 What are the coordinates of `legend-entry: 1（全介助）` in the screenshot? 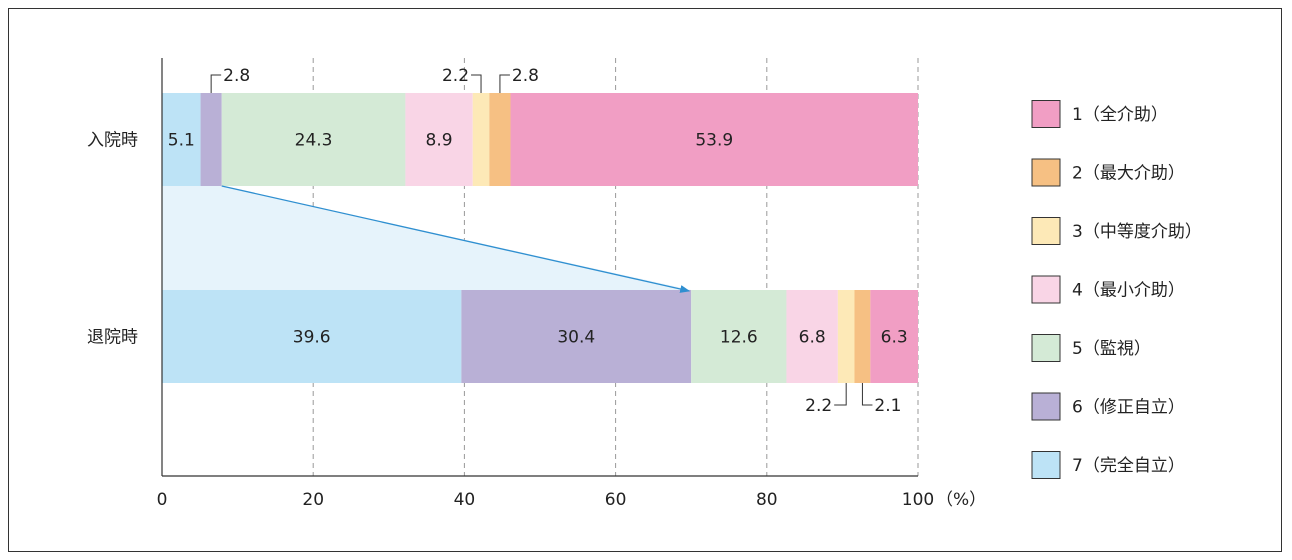 It's located at (1099, 114).